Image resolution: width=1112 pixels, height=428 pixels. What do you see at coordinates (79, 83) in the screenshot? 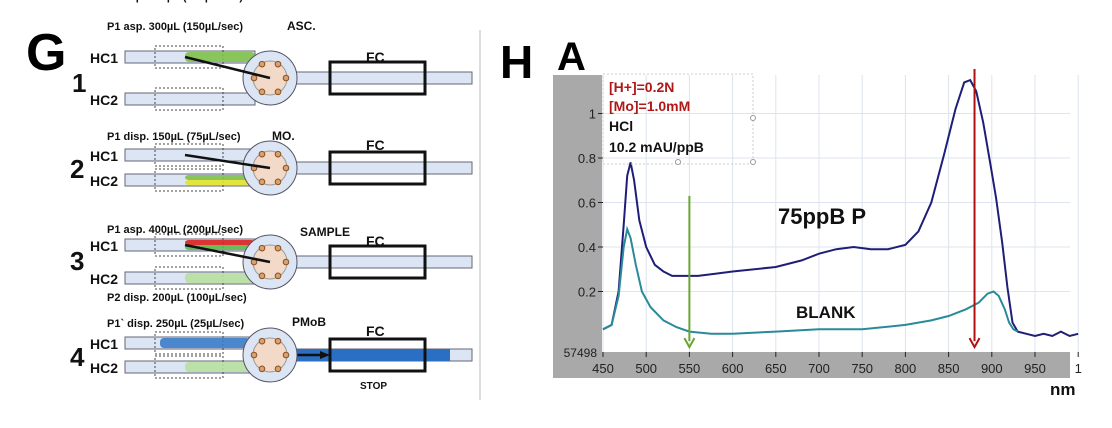
I see `step-number: 1` at bounding box center [79, 83].